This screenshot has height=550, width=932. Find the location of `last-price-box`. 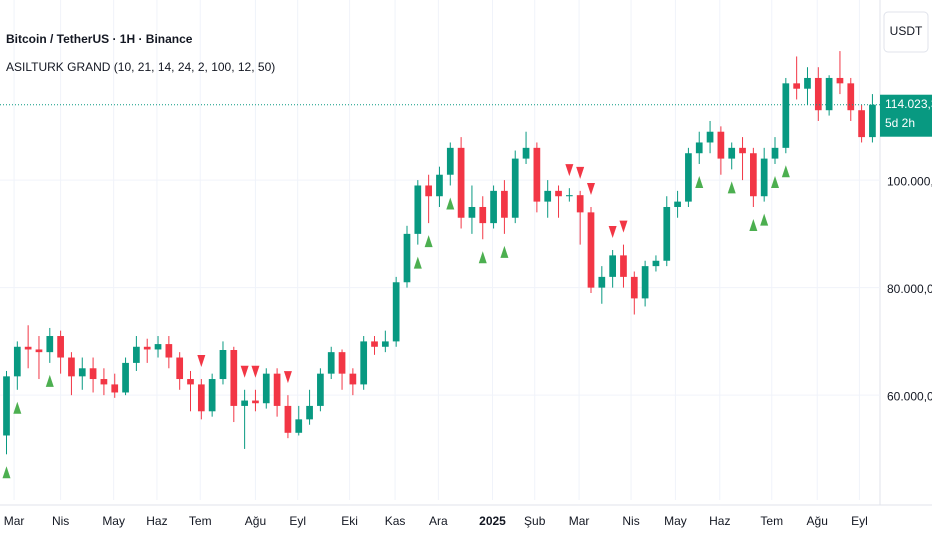

last-price-box is located at coordinates (906, 115).